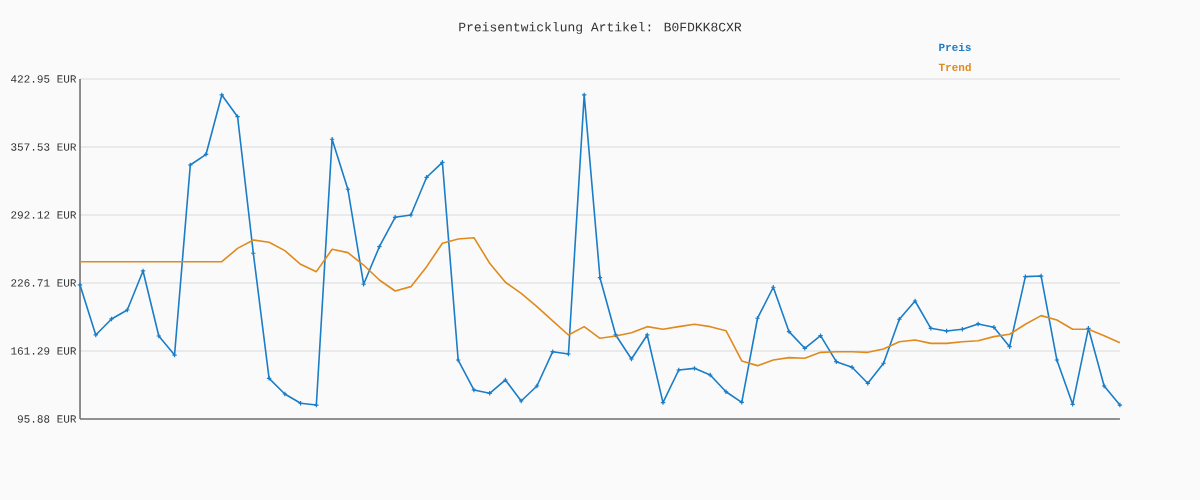 Image resolution: width=1200 pixels, height=500 pixels. I want to click on text: Preis, so click(955, 47).